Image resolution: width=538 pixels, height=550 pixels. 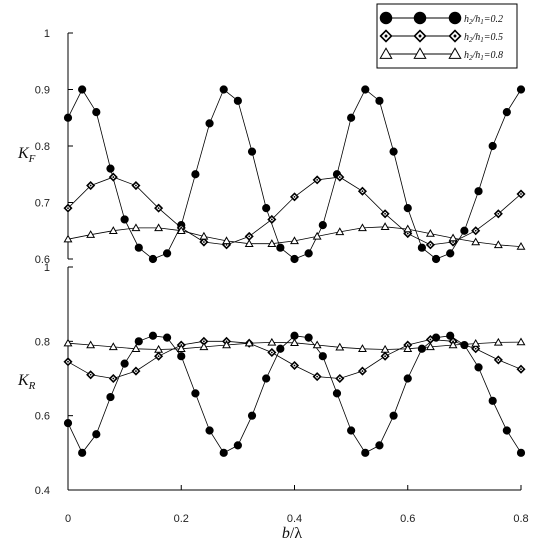 I want to click on legend-label: h2/h1=0.2, so click(x=483, y=20).